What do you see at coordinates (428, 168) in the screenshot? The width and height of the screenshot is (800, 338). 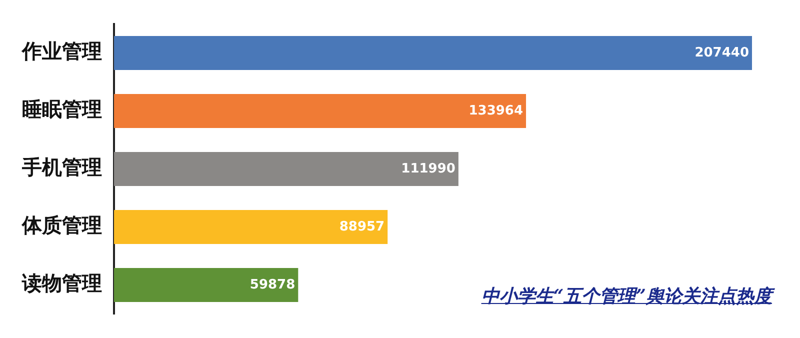 I see `data-label: 111990` at bounding box center [428, 168].